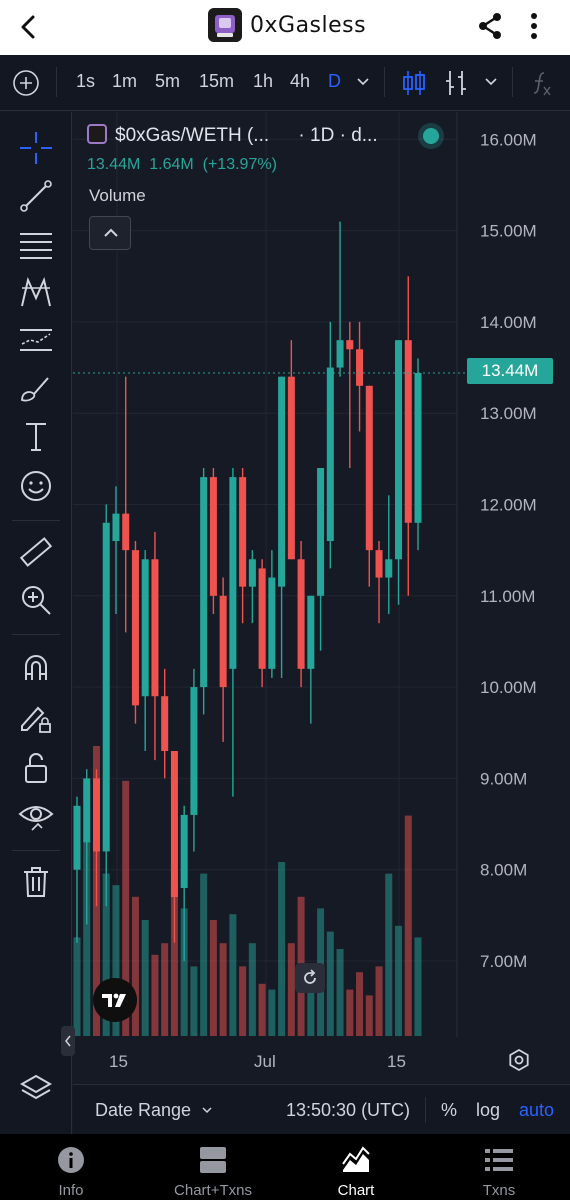  What do you see at coordinates (510, 371) in the screenshot?
I see `current-price-label: 13.44M` at bounding box center [510, 371].